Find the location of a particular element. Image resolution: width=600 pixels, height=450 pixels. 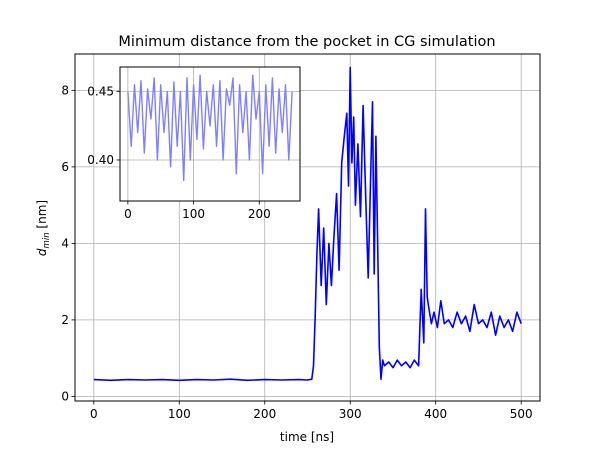

y-axis-label-symbol: d is located at coordinates (42, 252).